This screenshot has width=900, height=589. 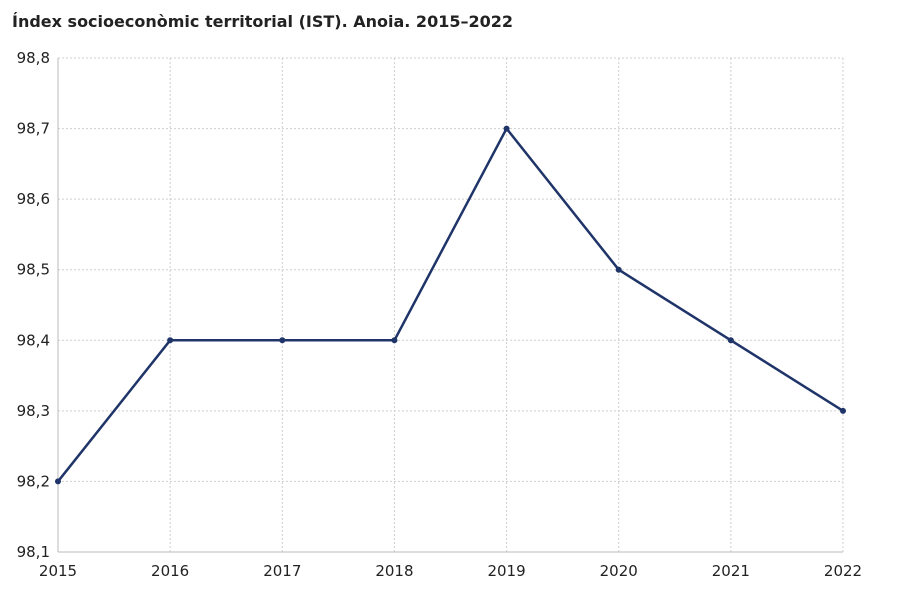 What do you see at coordinates (170, 571) in the screenshot?
I see `x-tick-label: 2016` at bounding box center [170, 571].